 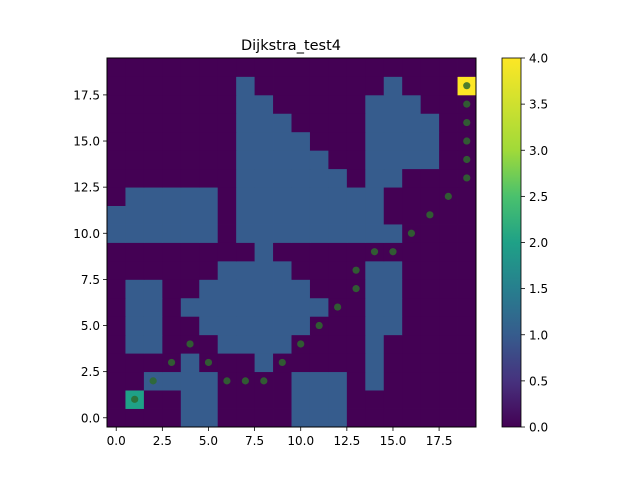 I want to click on y-tick-label: 12.5, so click(x=86, y=188).